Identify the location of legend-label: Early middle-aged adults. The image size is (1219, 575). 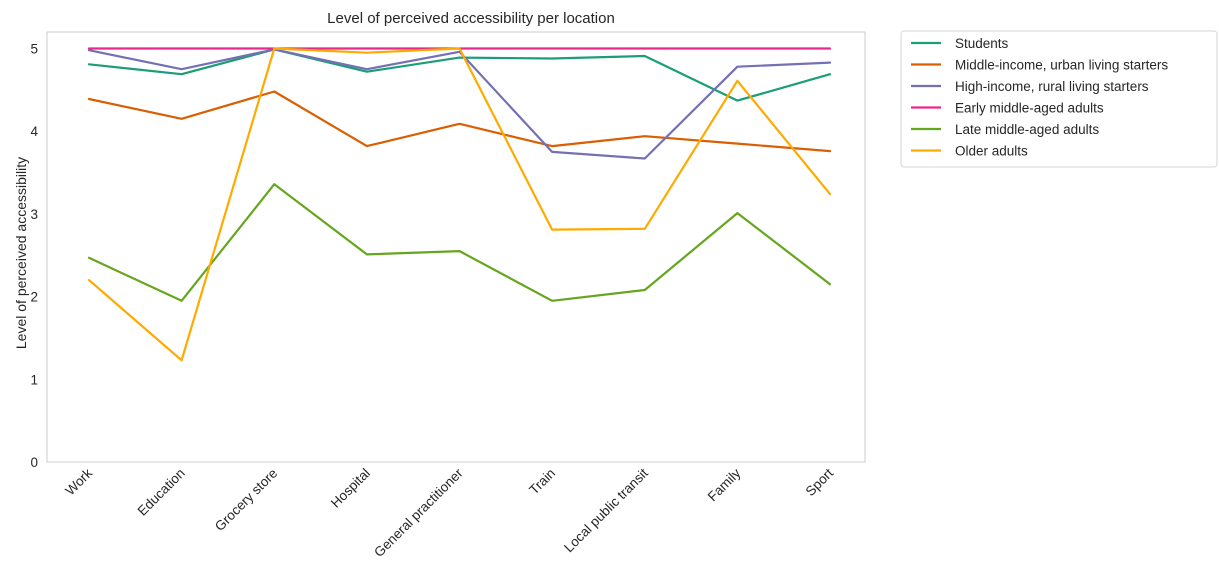
(1029, 108).